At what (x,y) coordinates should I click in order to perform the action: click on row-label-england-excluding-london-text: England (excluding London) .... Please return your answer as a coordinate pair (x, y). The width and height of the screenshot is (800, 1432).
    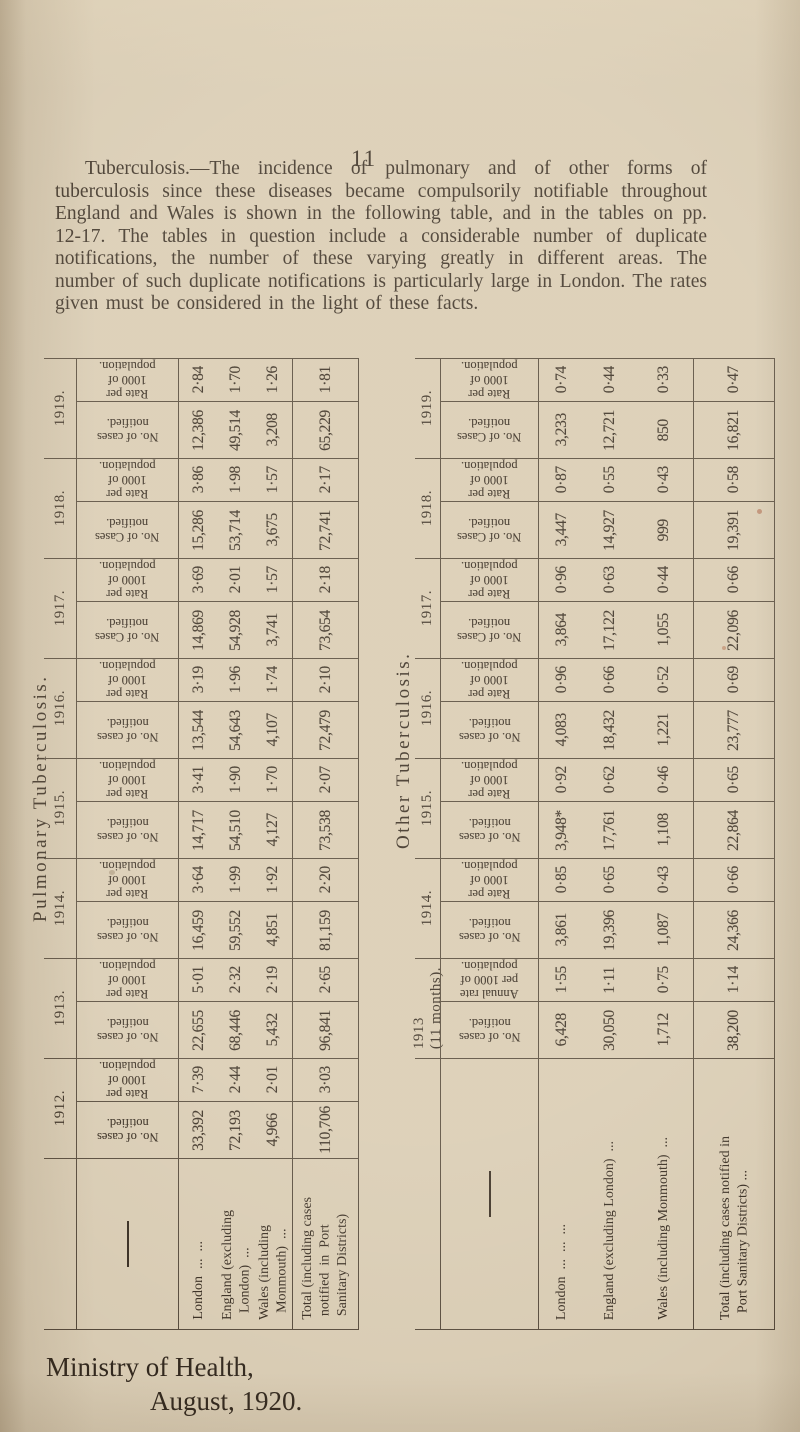
    Looking at the image, I should click on (236, 1264).